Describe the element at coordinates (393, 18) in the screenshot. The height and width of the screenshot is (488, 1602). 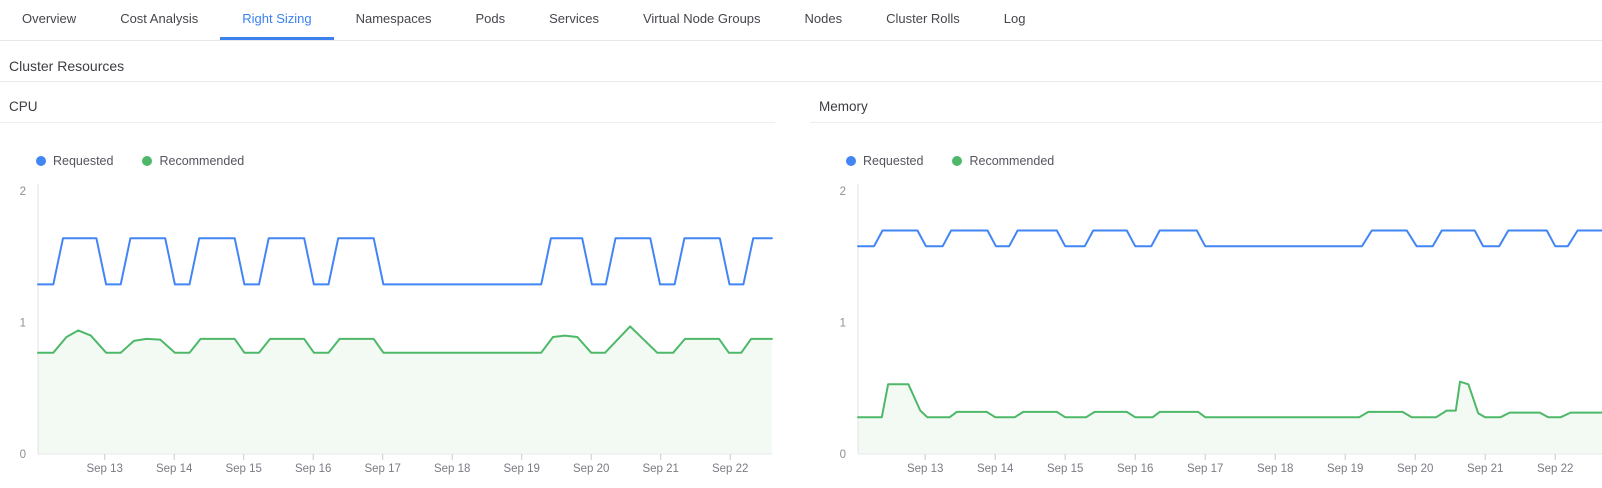
I see `tab-namespaces: Namespaces` at that location.